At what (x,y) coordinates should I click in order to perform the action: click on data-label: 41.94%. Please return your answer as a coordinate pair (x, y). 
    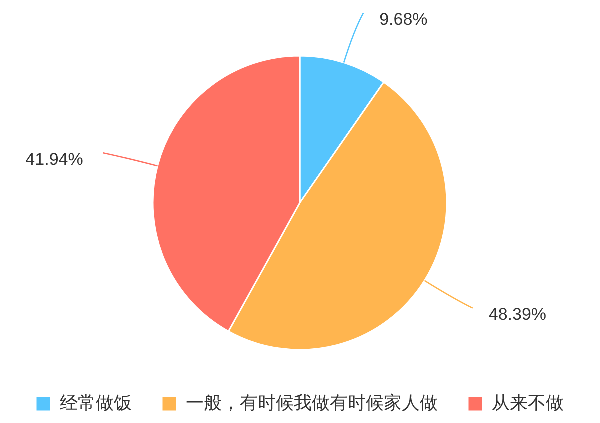
    Looking at the image, I should click on (55, 159).